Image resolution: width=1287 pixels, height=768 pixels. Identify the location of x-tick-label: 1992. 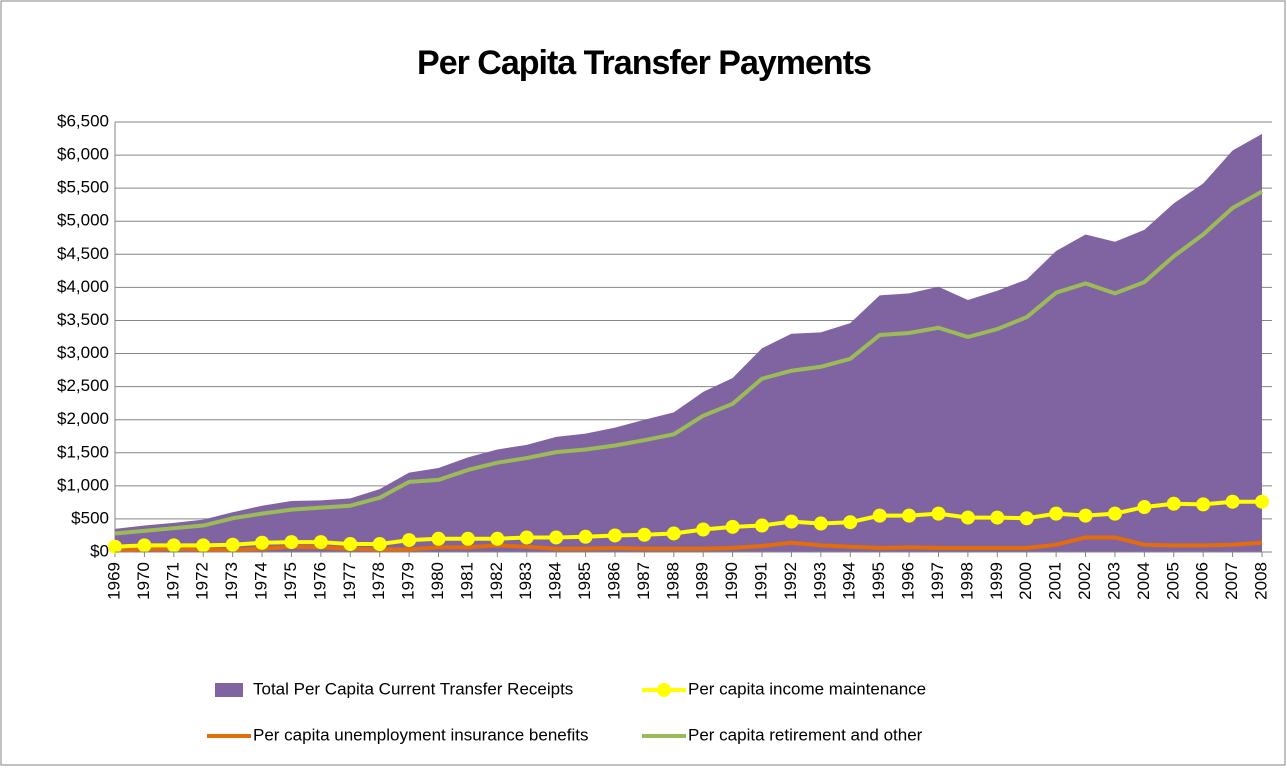
(790, 581).